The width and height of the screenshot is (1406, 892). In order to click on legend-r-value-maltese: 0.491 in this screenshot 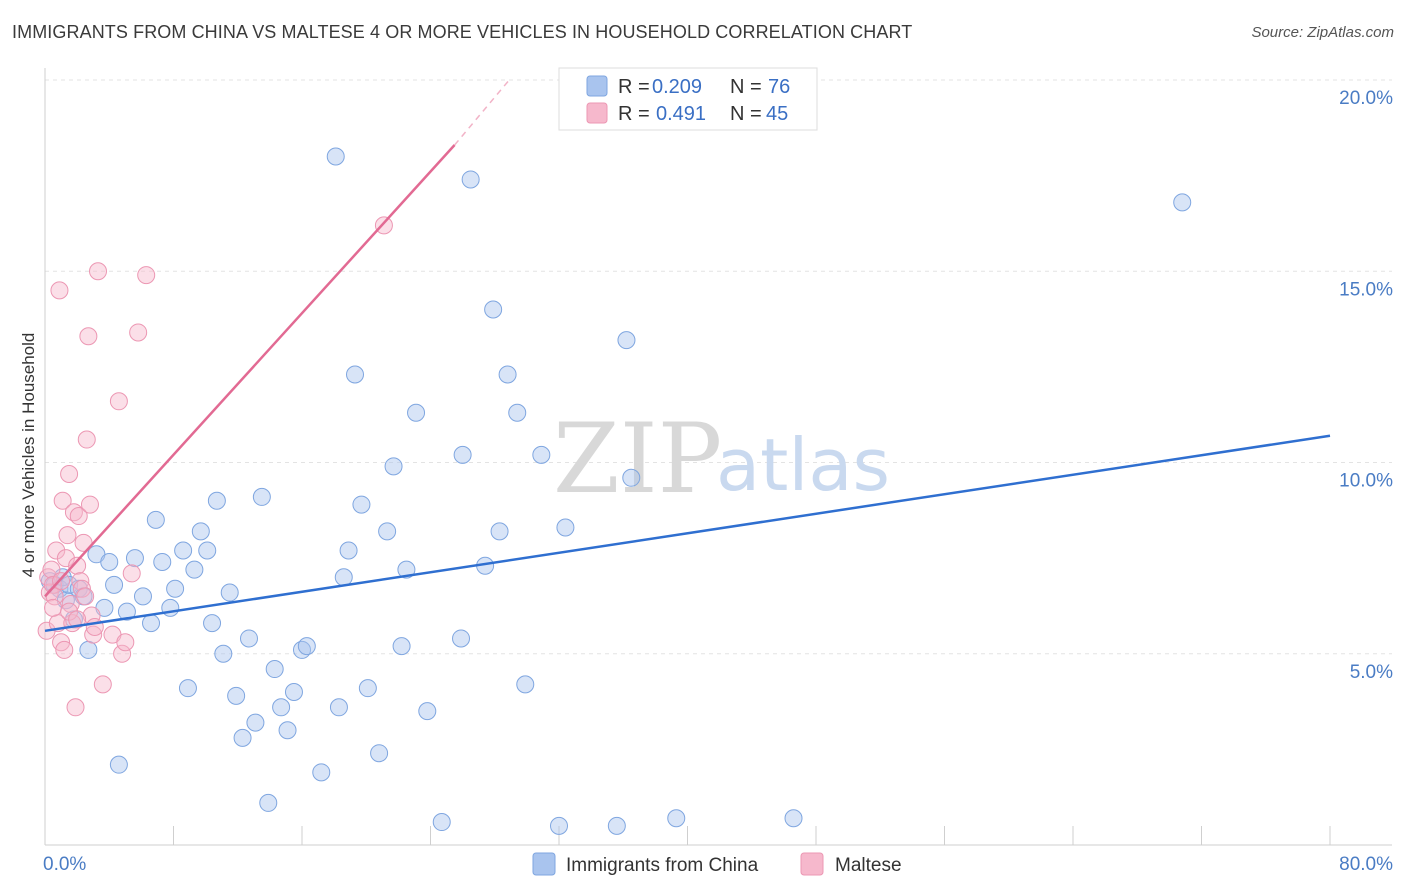, I will do `click(681, 114)`.